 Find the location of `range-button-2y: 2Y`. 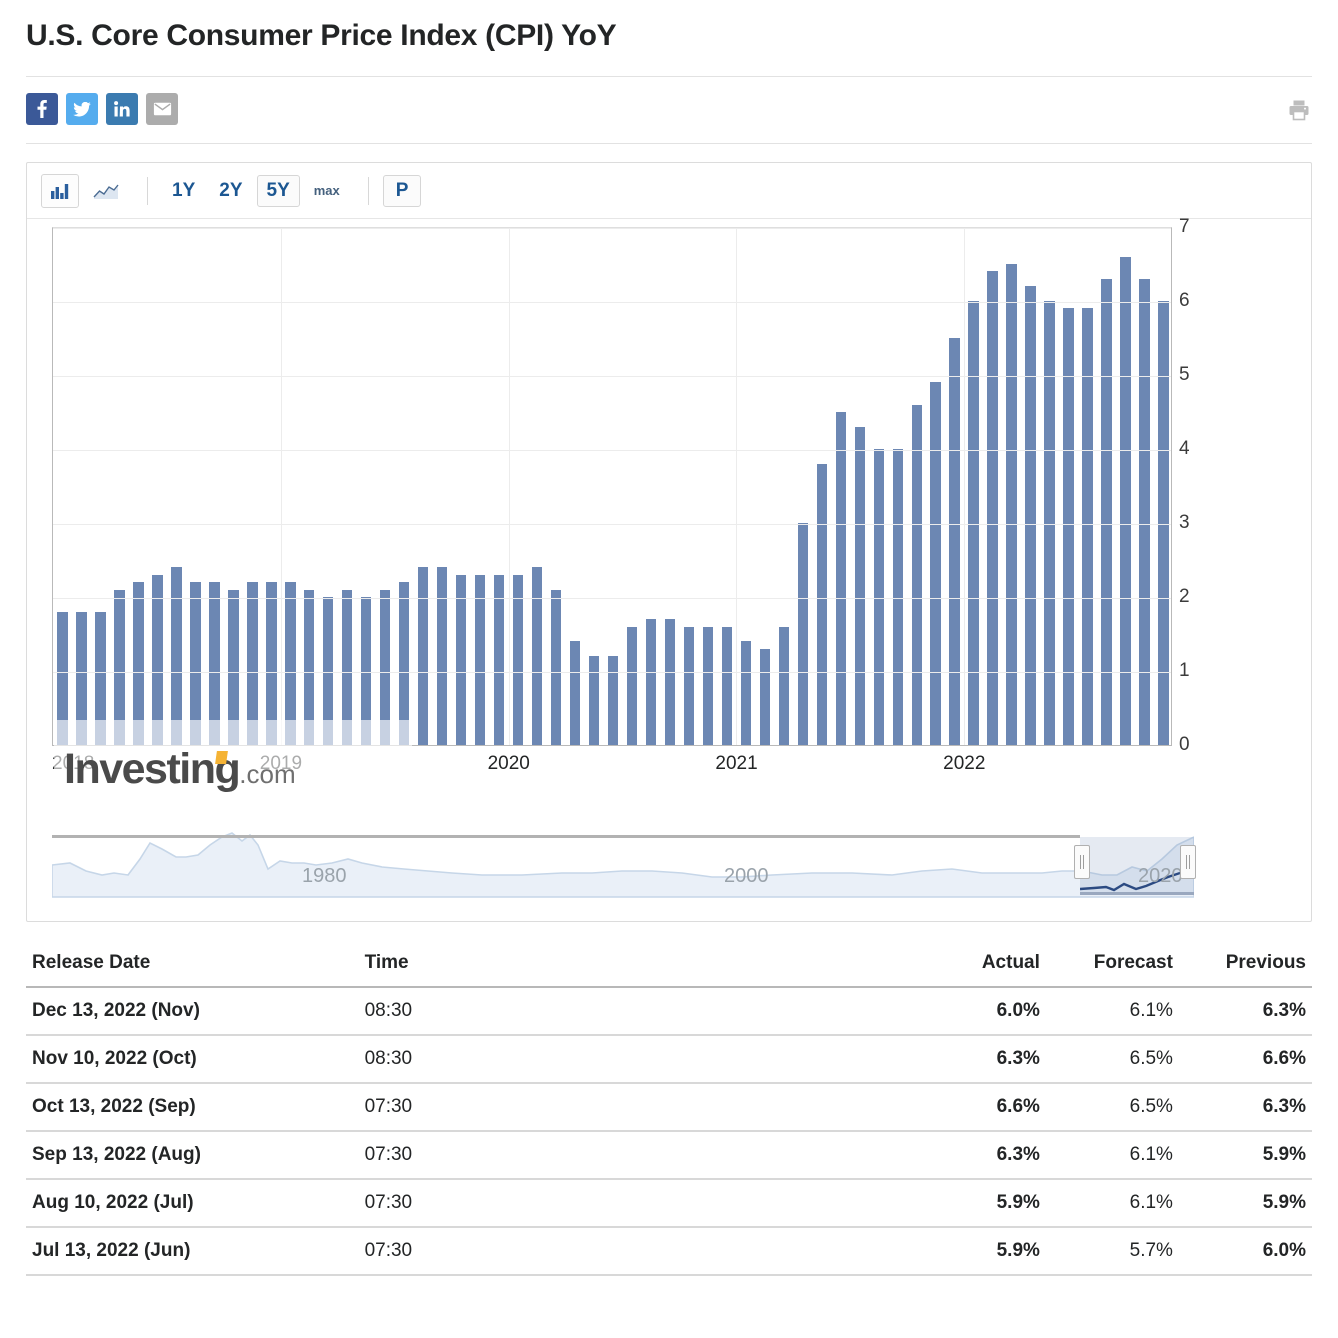

range-button-2y: 2Y is located at coordinates (231, 190).